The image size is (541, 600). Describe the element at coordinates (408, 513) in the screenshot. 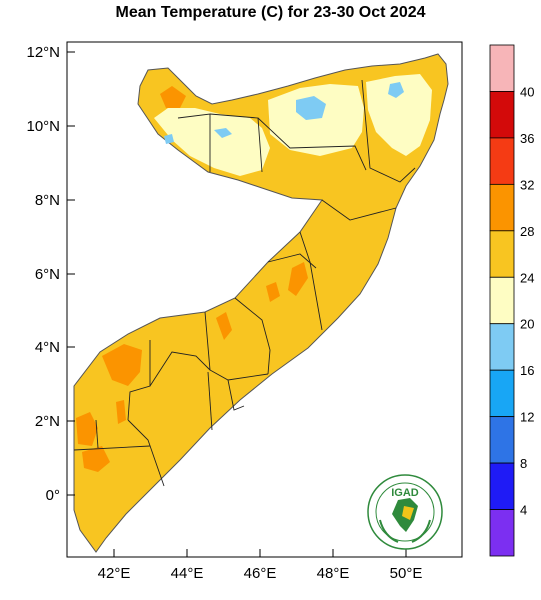

I see `horn-of-africa-icon` at that location.